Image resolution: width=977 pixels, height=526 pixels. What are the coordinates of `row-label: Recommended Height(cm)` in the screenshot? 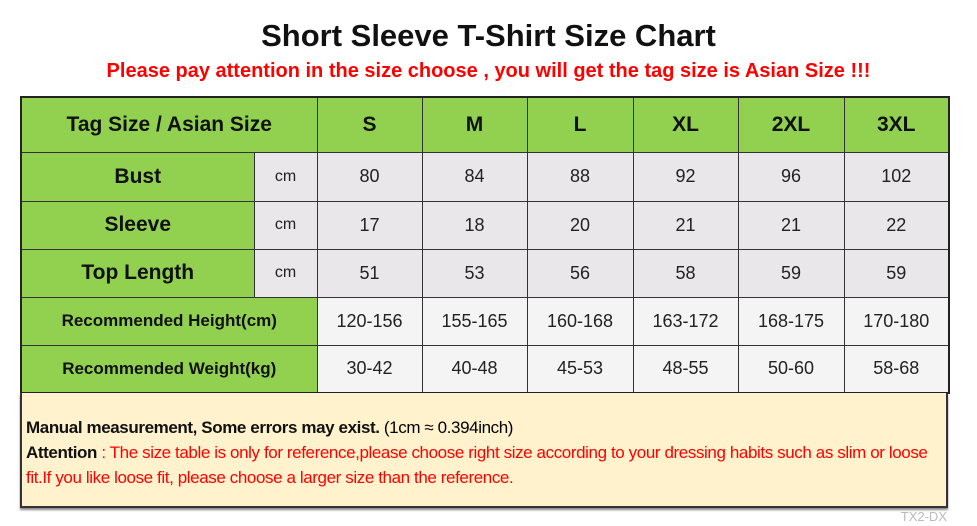 It's located at (169, 321).